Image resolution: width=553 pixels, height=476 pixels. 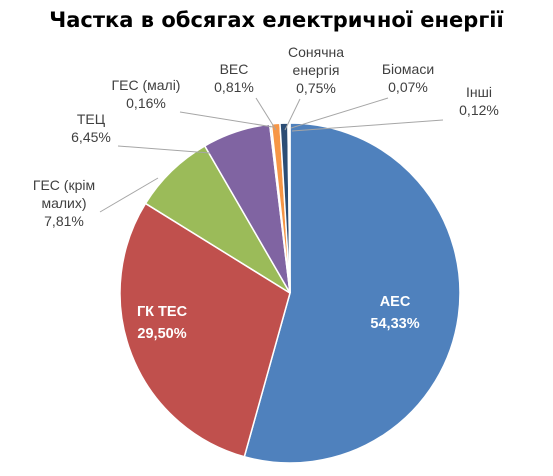 What do you see at coordinates (394, 324) in the screenshot?
I see `slice-value-1: 54,33%` at bounding box center [394, 324].